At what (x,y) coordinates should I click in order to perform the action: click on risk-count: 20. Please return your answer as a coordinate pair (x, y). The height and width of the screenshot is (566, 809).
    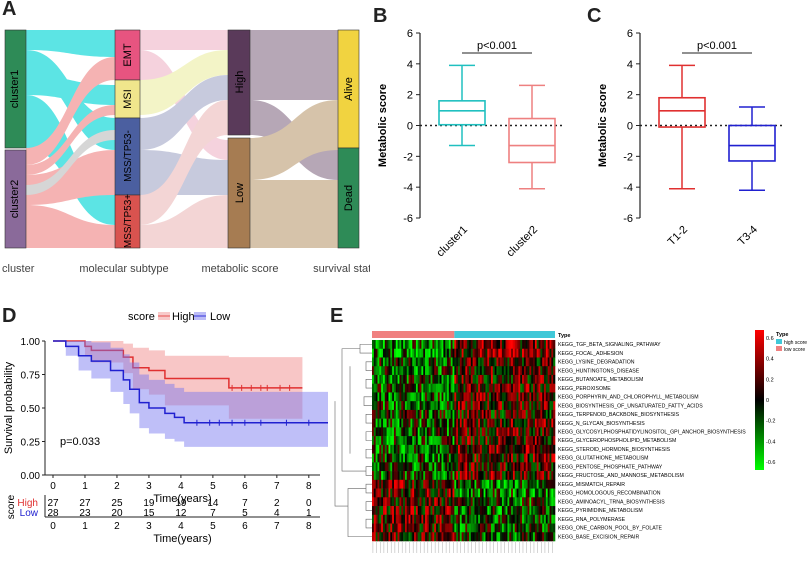
    Looking at the image, I should click on (117, 513).